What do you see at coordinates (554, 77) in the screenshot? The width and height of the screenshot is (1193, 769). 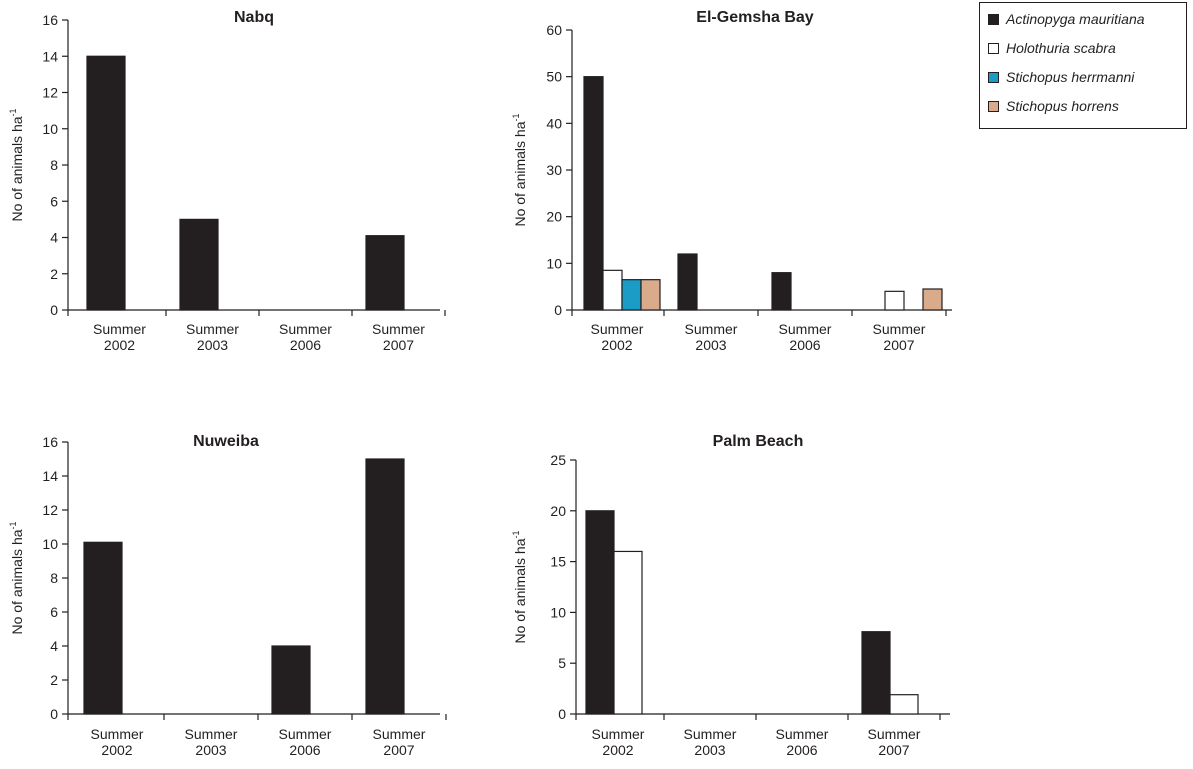 I see `y-tick-label: 50` at bounding box center [554, 77].